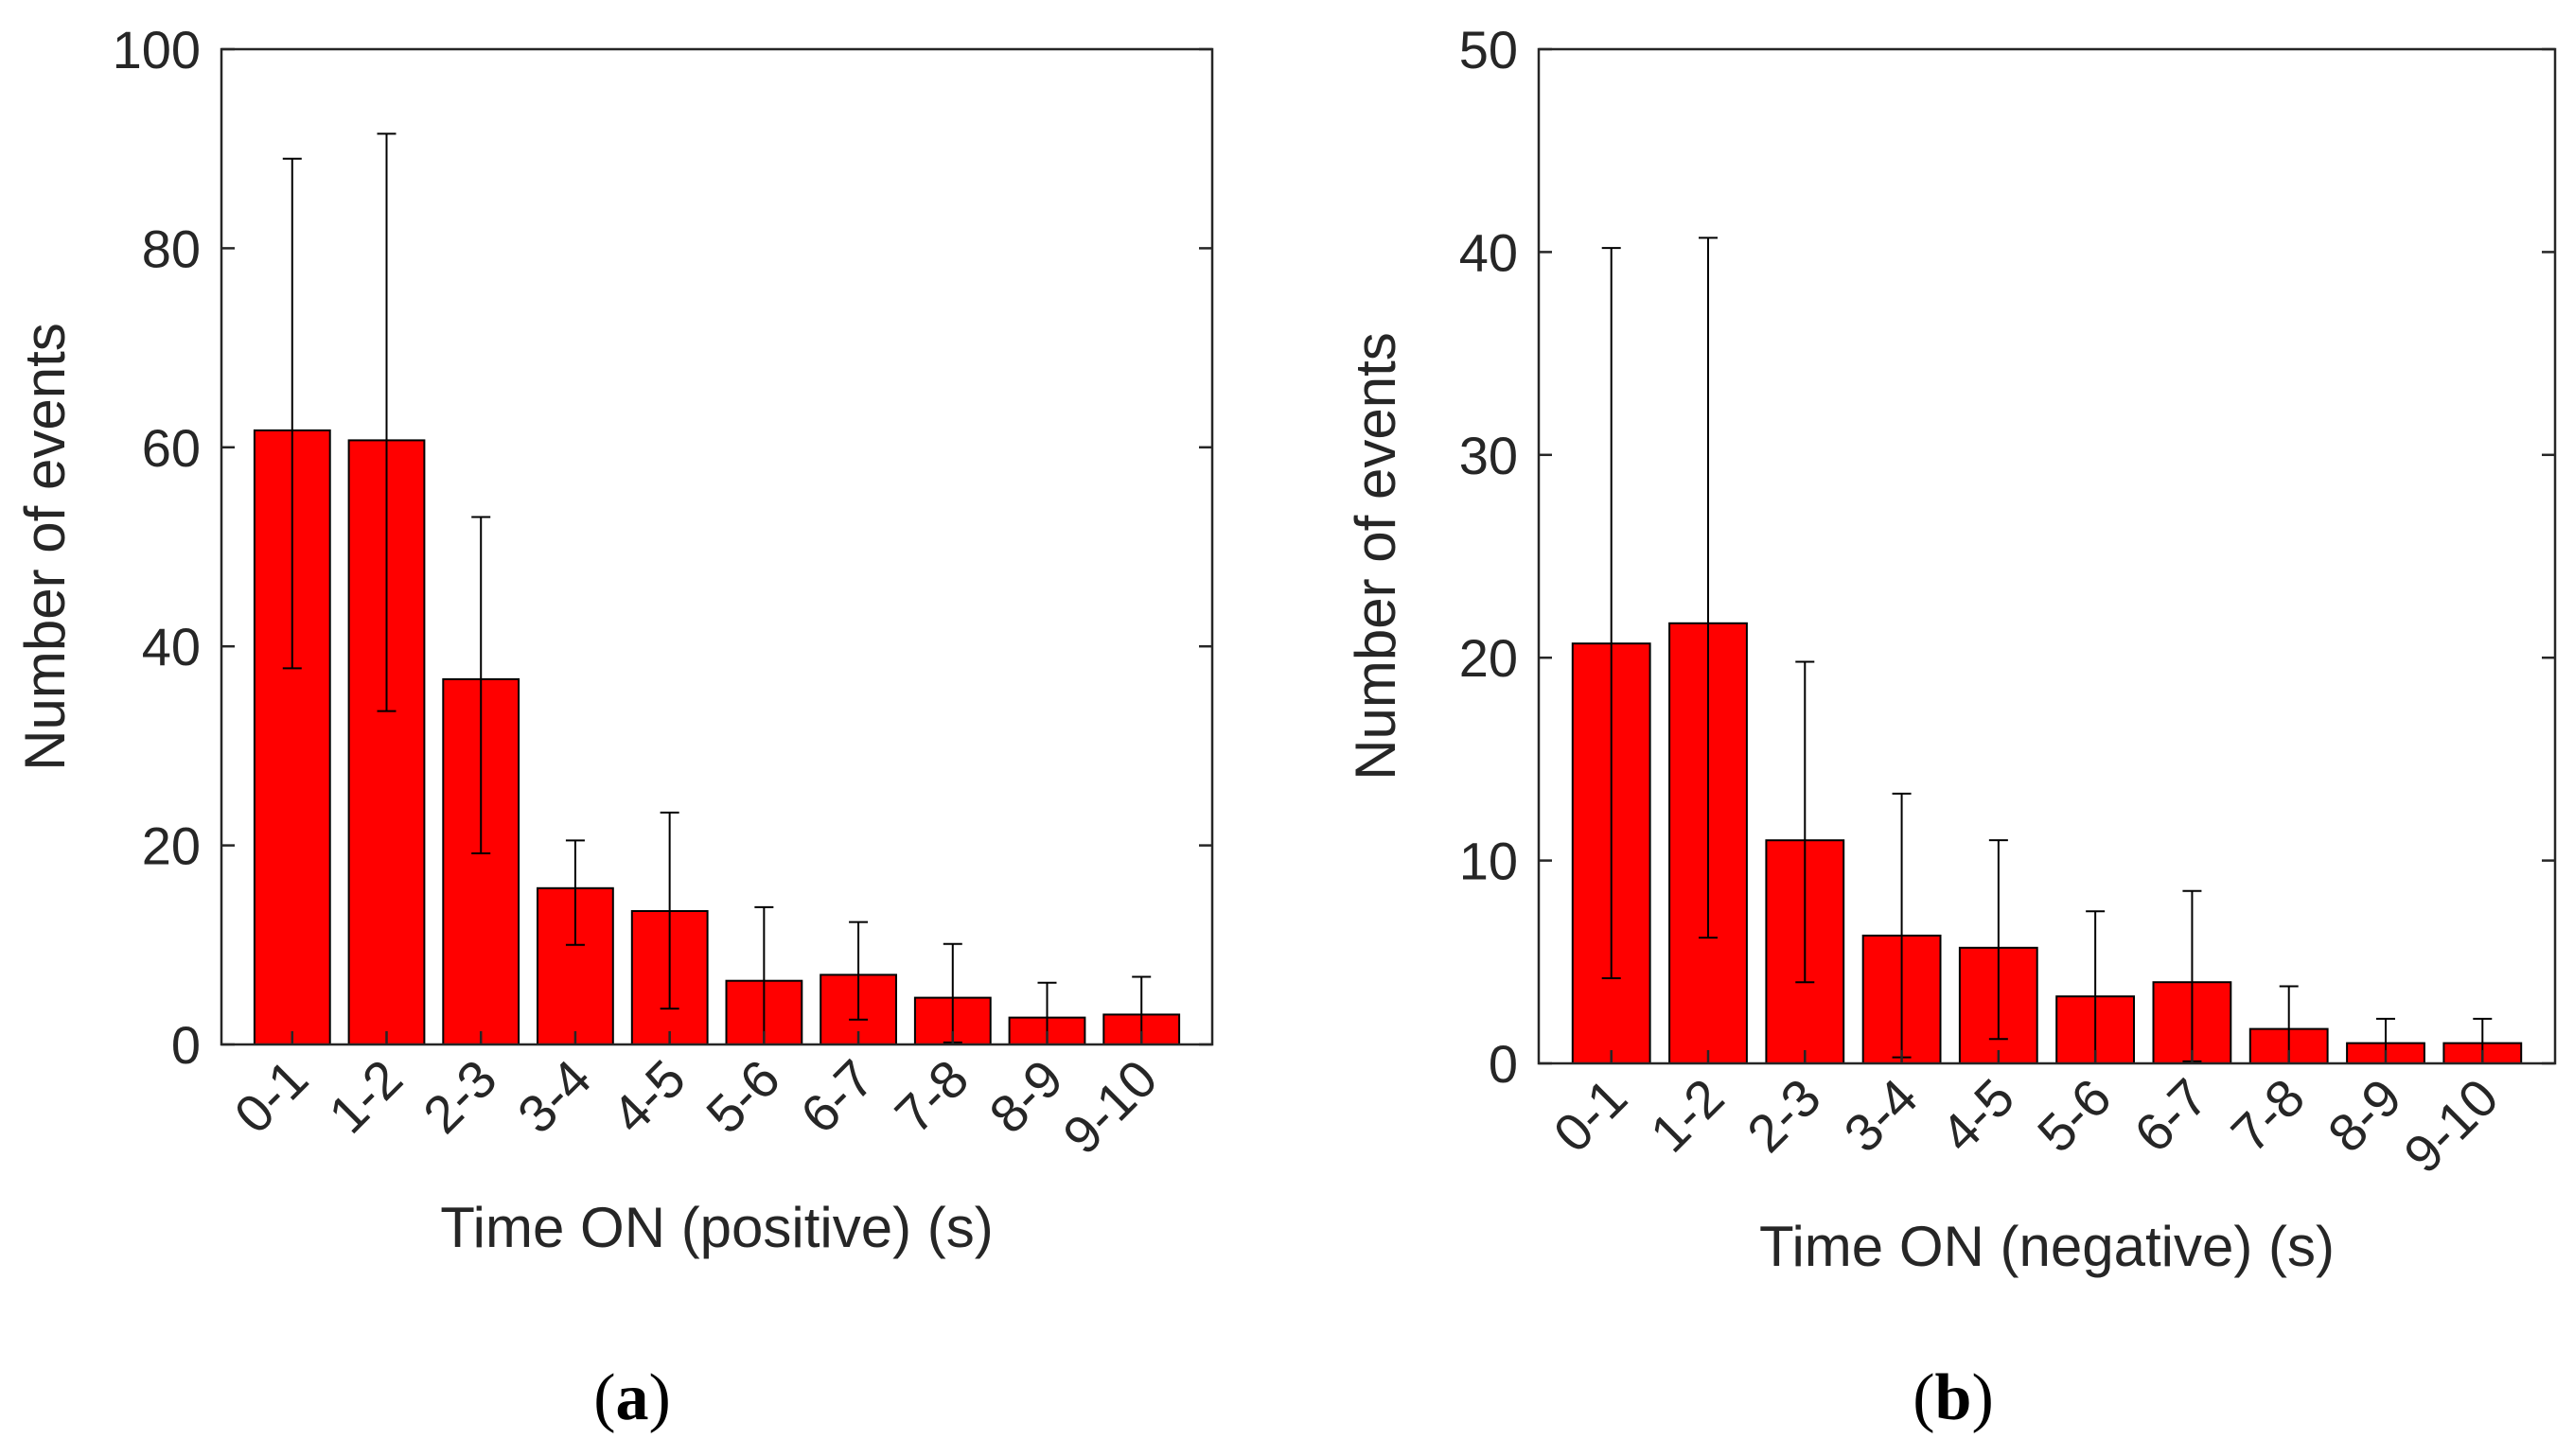 This screenshot has width=2574, height=1456. I want to click on y-tick-label: 50, so click(1488, 49).